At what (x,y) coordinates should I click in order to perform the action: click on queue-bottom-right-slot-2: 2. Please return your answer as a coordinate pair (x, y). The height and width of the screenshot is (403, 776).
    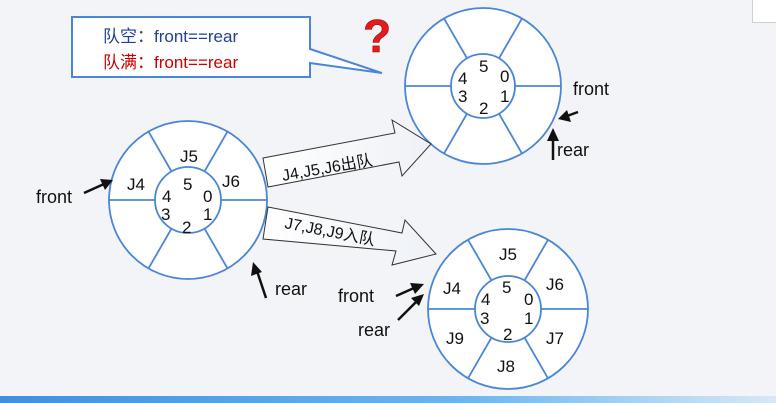
    Looking at the image, I should click on (507, 334).